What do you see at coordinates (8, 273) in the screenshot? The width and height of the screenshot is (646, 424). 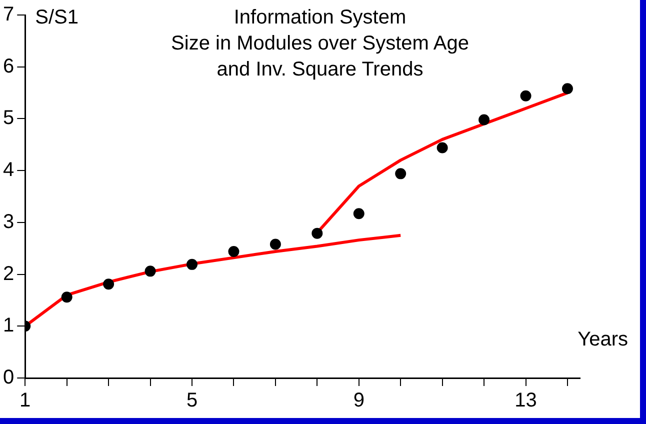 I see `y-tick-label: 2` at bounding box center [8, 273].